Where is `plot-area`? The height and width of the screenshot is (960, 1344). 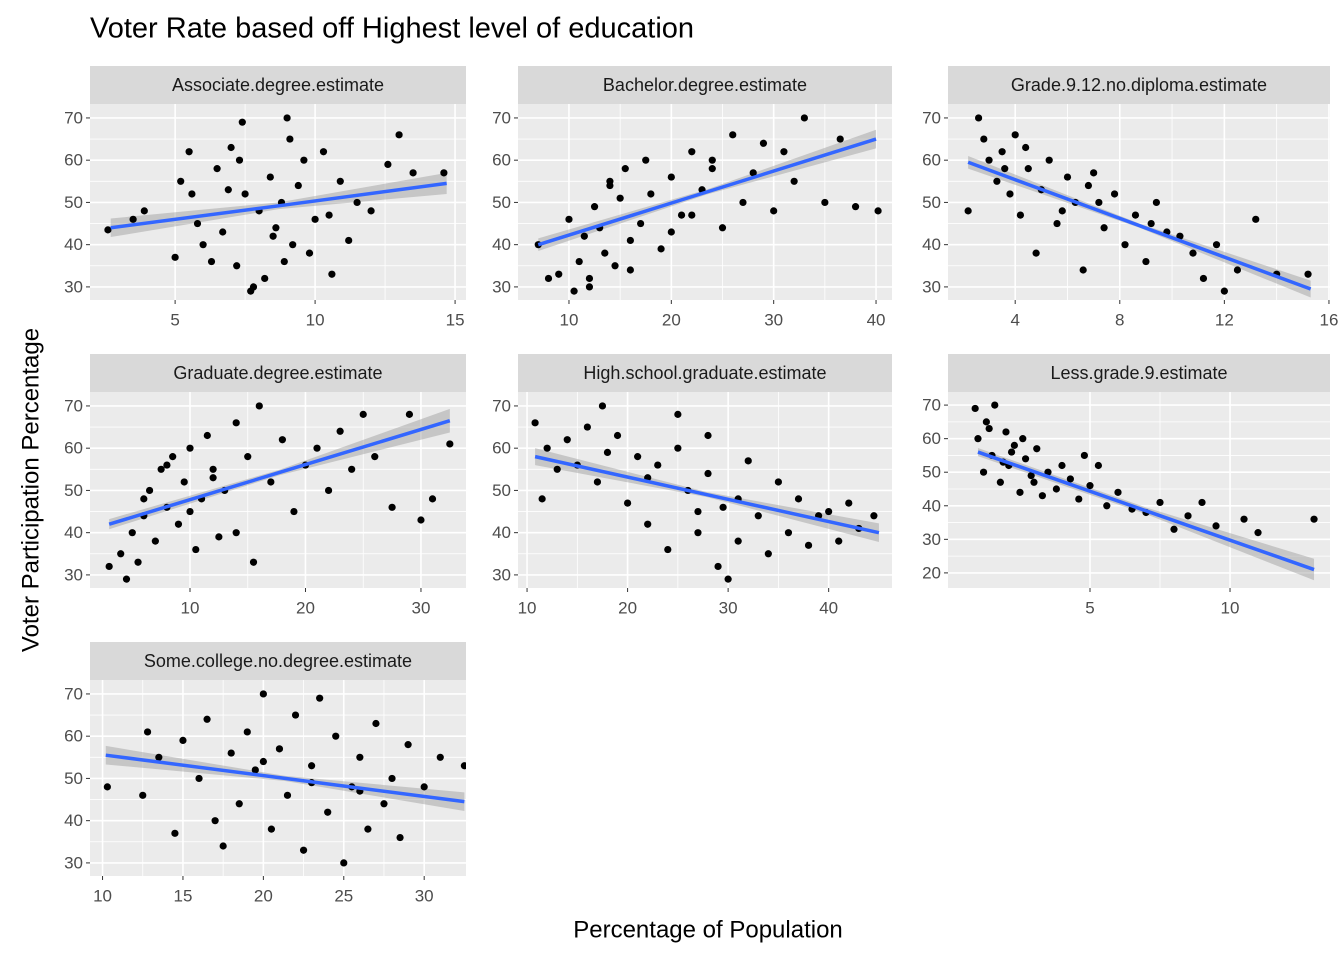 plot-area is located at coordinates (278, 490).